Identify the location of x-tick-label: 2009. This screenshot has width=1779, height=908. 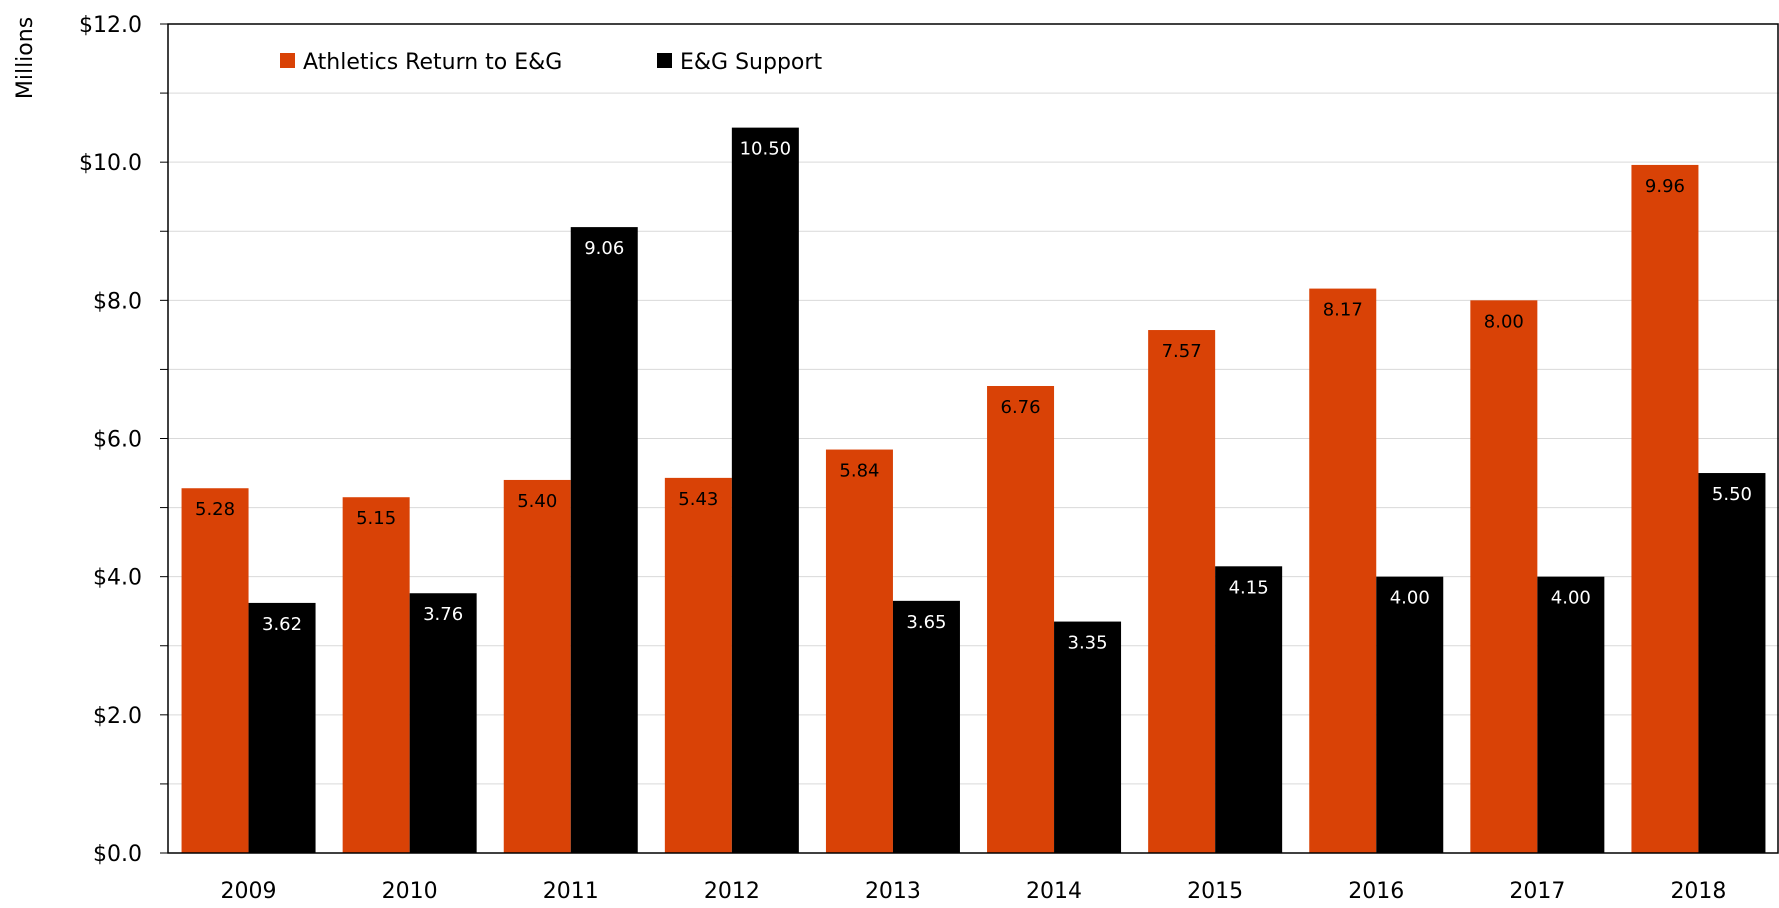
(249, 891).